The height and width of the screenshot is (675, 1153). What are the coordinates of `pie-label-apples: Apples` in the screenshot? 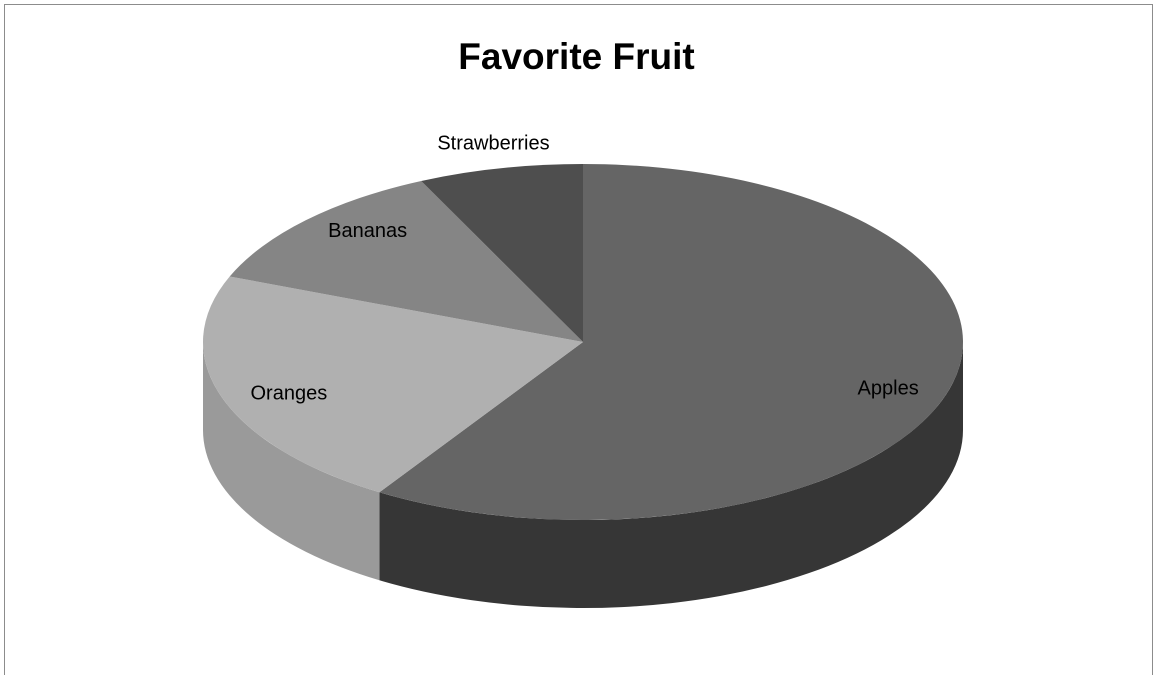 It's located at (888, 389).